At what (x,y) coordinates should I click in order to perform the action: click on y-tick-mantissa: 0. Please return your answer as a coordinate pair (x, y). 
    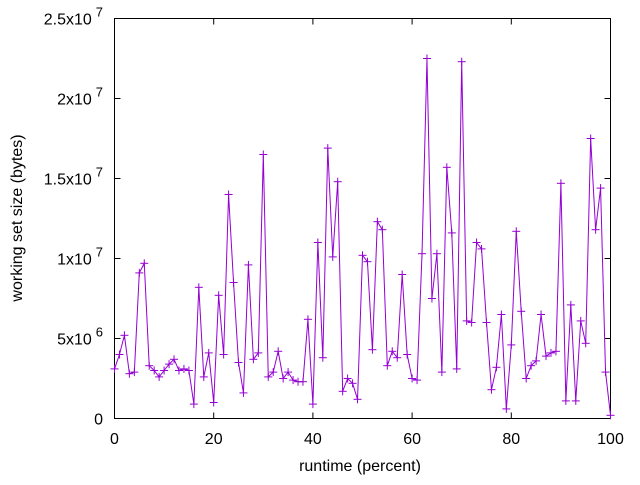
    Looking at the image, I should click on (98, 420).